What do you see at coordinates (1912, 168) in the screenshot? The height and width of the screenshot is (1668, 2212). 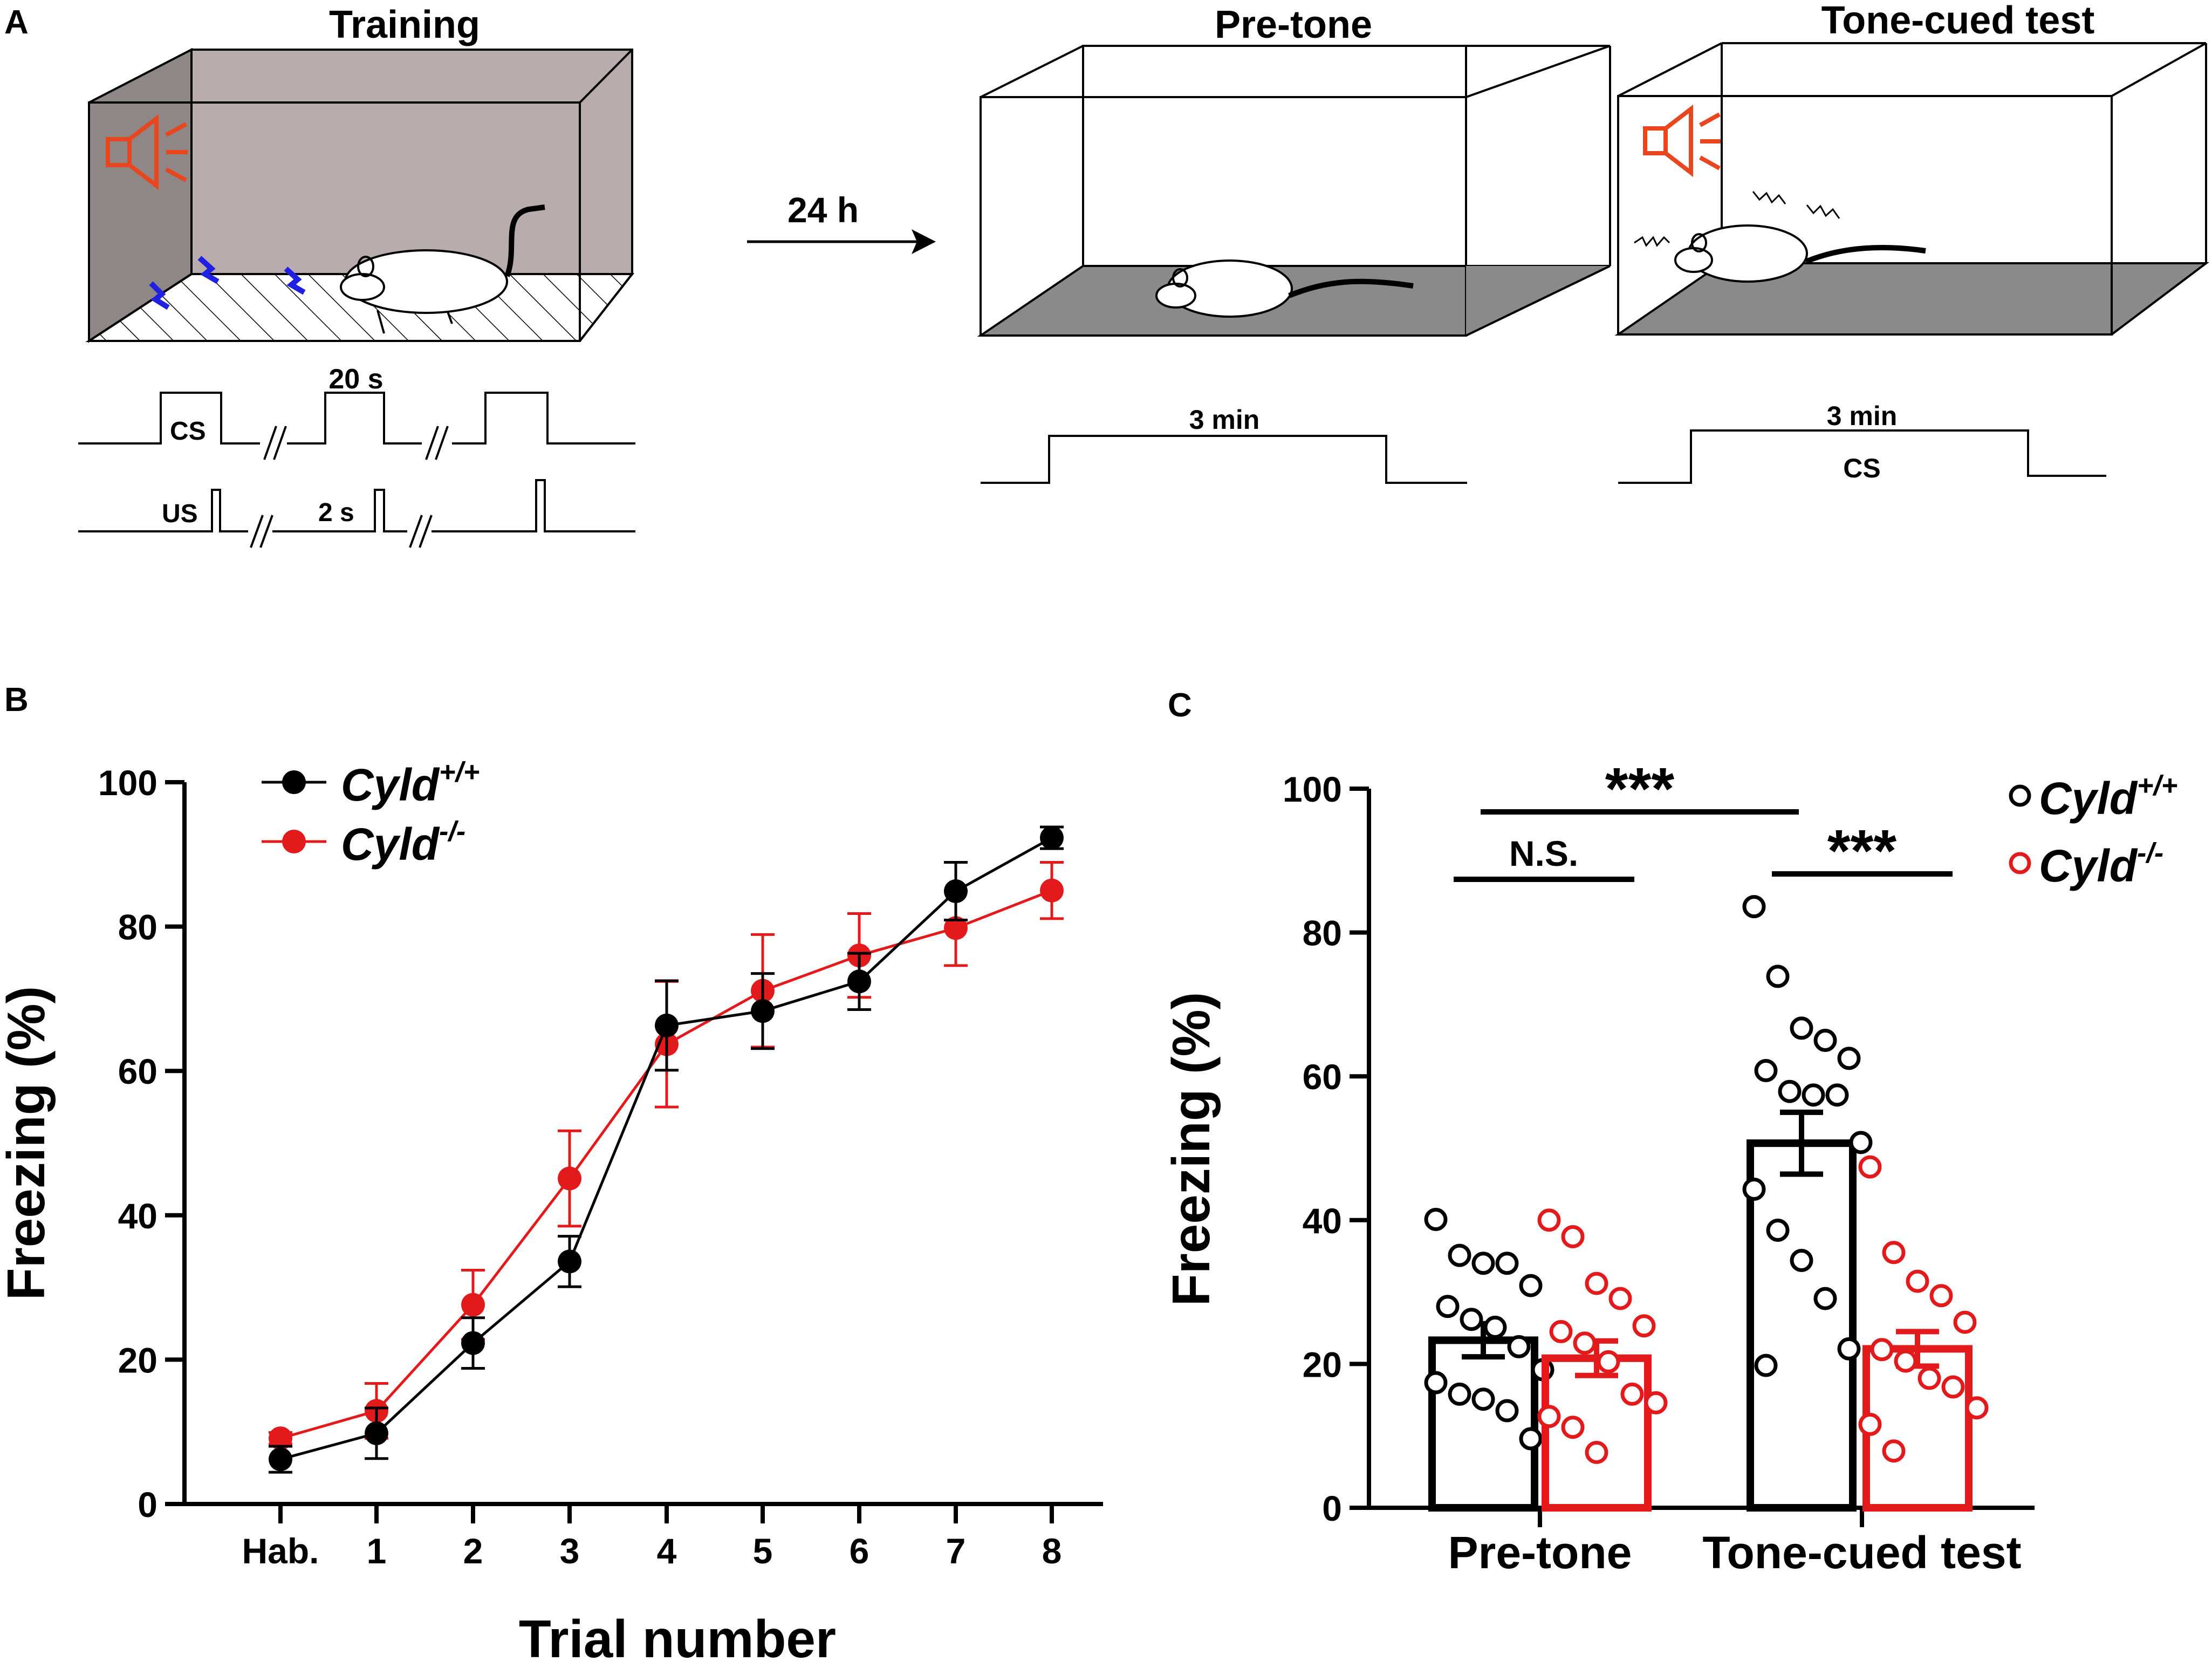 I see `tonecued-chamber: Tone-cued test` at bounding box center [1912, 168].